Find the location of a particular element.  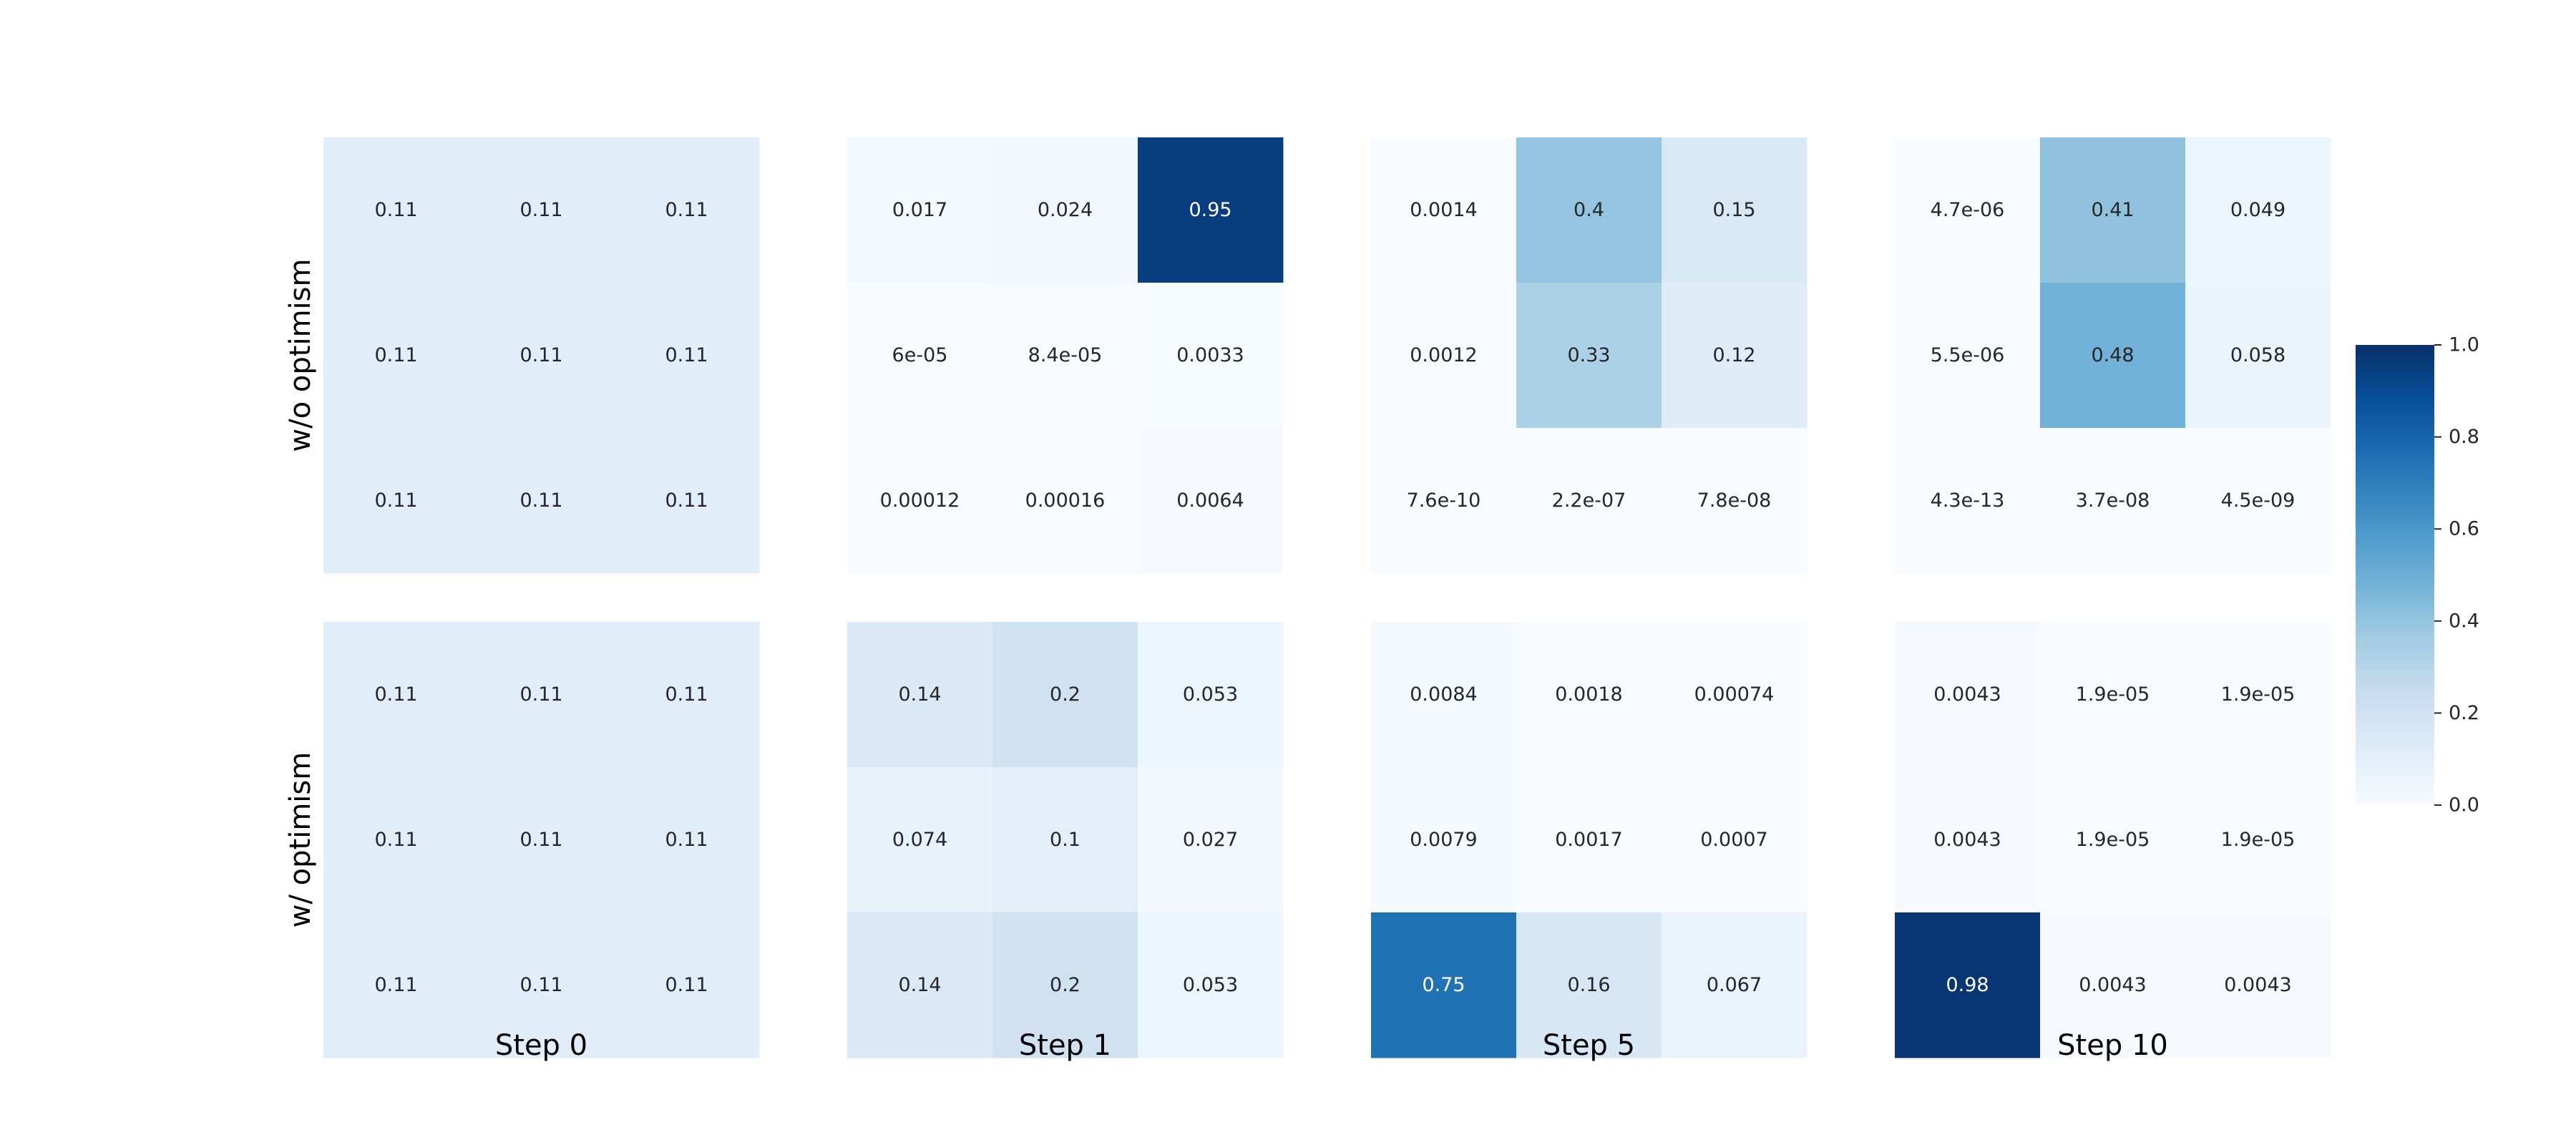

colorbar-tick-label: 0.2 is located at coordinates (2464, 713).